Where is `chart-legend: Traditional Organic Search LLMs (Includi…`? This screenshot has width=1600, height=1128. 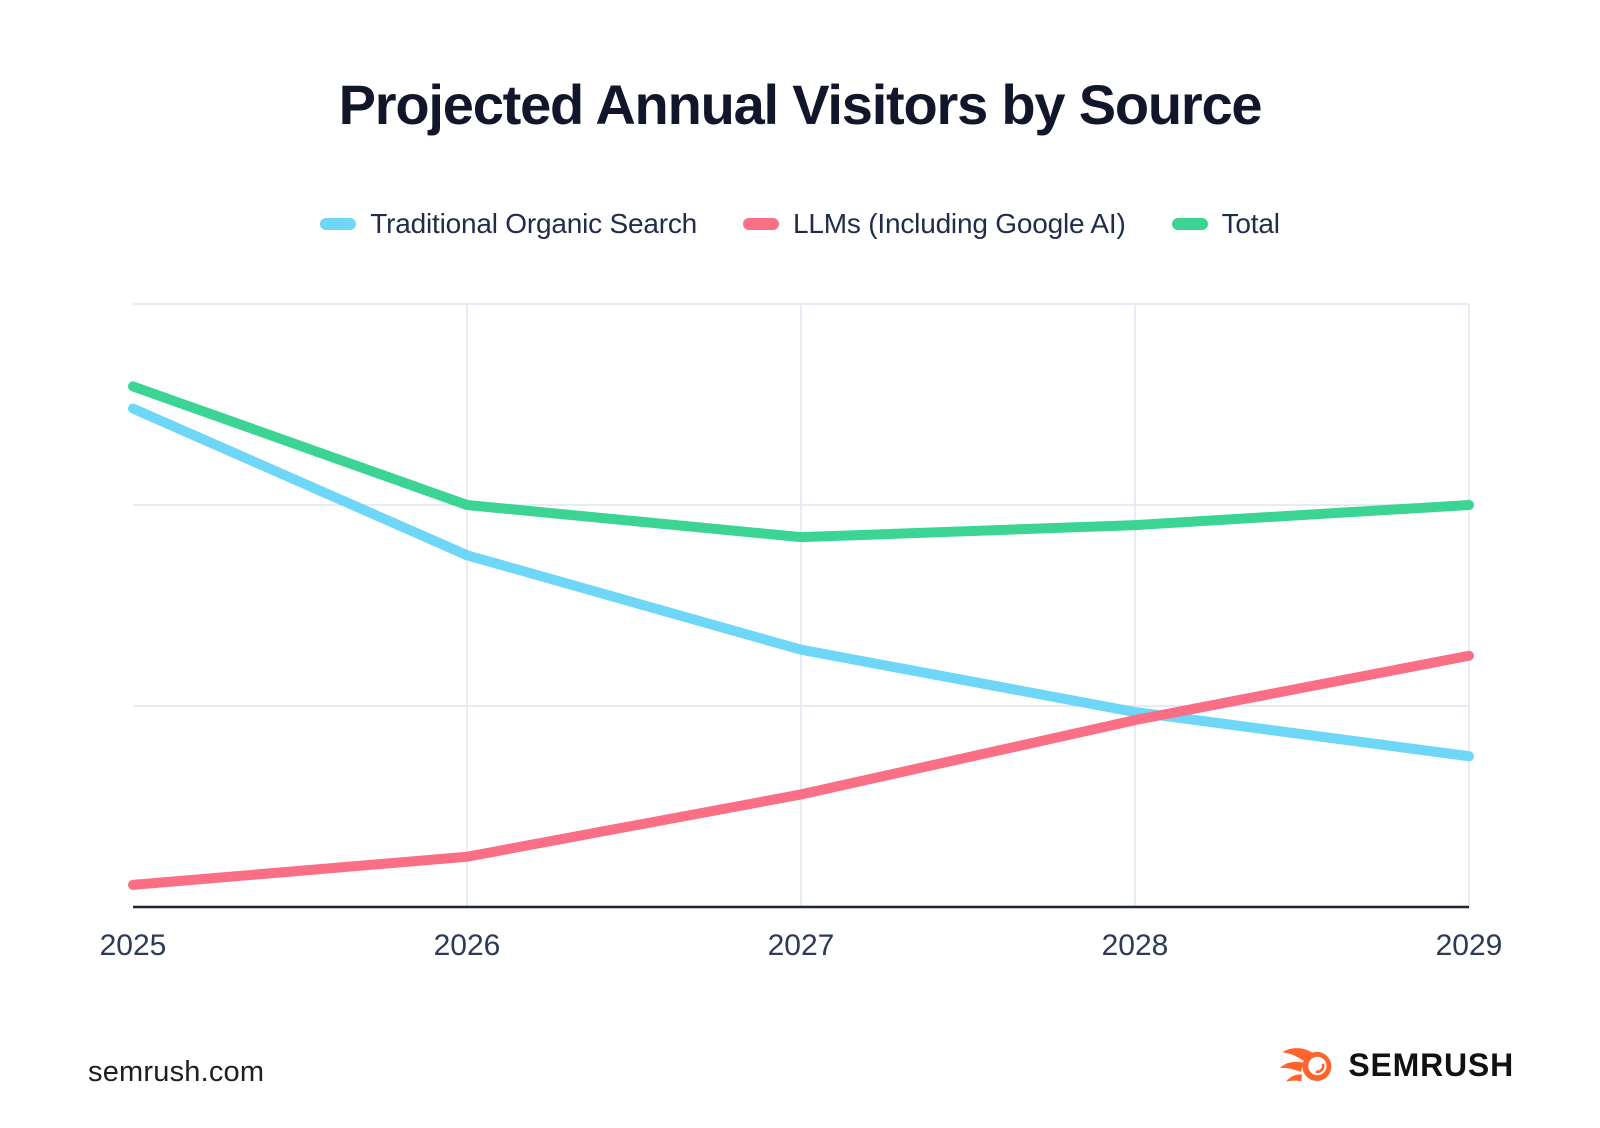
chart-legend: Traditional Organic Search LLMs (Includi… is located at coordinates (800, 224).